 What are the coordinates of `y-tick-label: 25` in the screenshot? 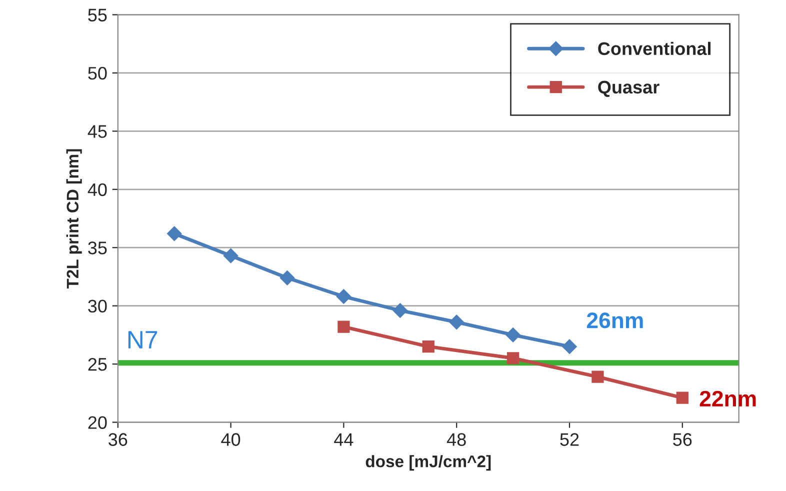 It's located at (97, 364).